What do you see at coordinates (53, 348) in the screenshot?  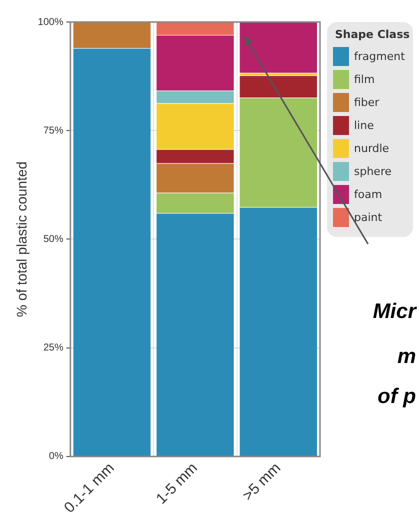 I see `y-tick-label: 25%` at bounding box center [53, 348].